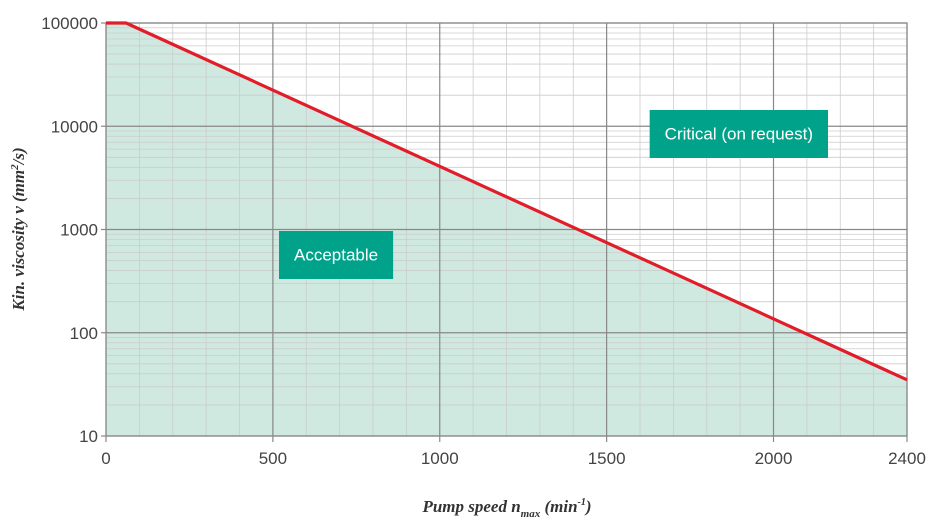 The image size is (934, 526). I want to click on y-axis-title: Kin. viscosity ν (mm2/s), so click(18, 229).